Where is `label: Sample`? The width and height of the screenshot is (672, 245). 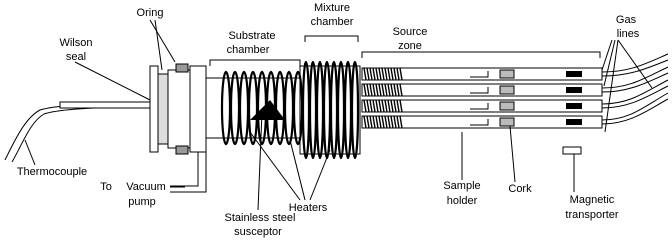 label: Sample is located at coordinates (461, 186).